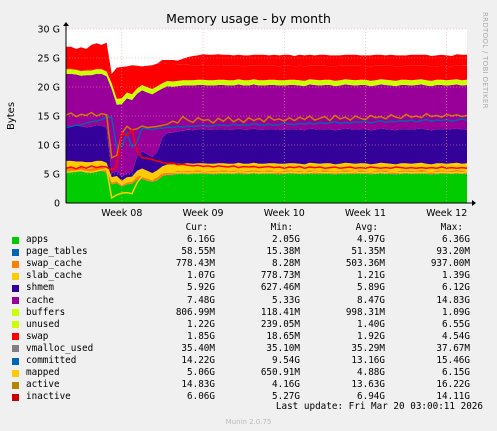 This screenshot has width=497, height=431. What do you see at coordinates (43, 324) in the screenshot?
I see `legend-name: unused` at bounding box center [43, 324].